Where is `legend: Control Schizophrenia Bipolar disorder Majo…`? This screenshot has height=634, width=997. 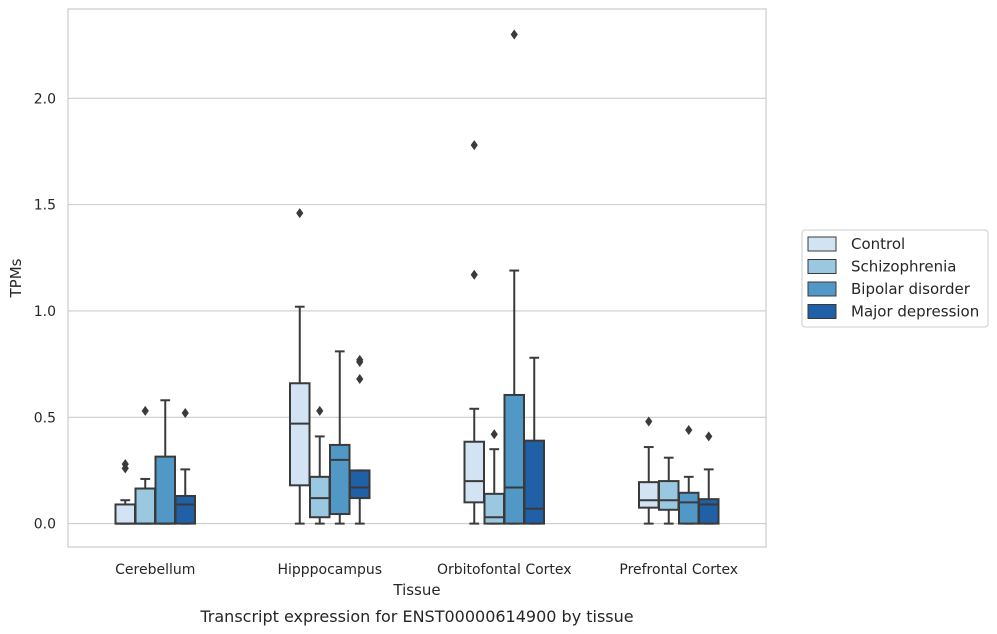 legend: Control Schizophrenia Bipolar disorder Majo… is located at coordinates (895, 278).